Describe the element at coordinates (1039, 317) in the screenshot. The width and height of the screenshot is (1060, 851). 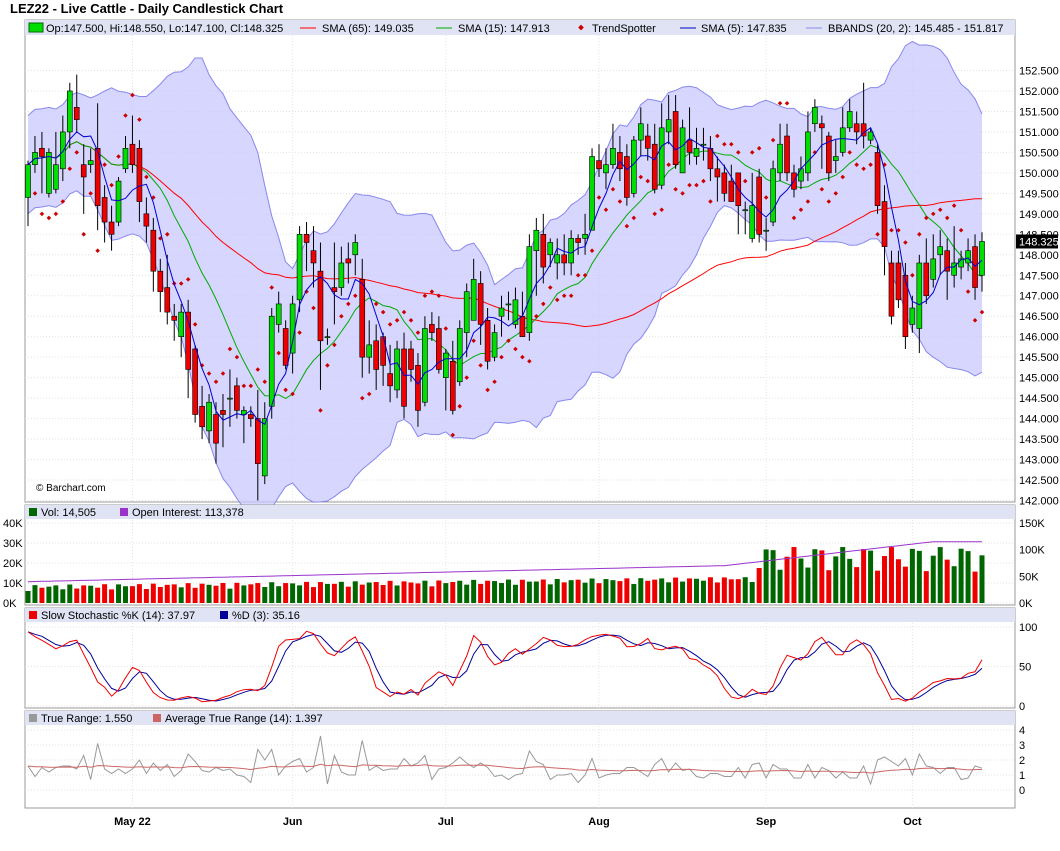
I see `price-tick-label: 146.500` at that location.